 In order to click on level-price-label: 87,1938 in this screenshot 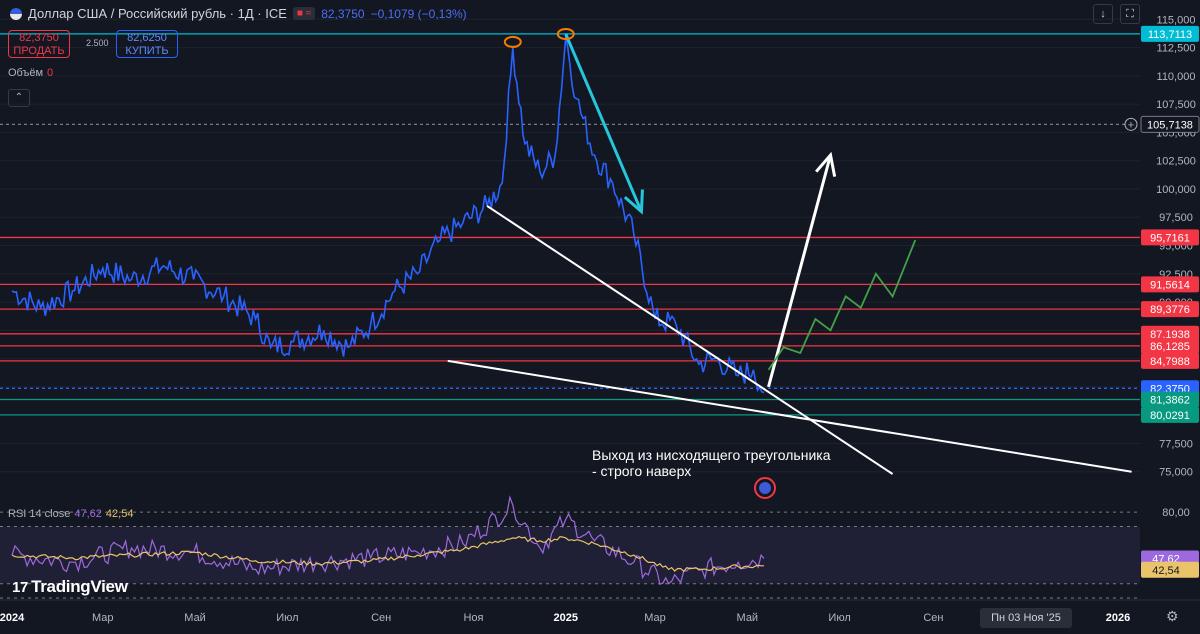, I will do `click(1170, 335)`.